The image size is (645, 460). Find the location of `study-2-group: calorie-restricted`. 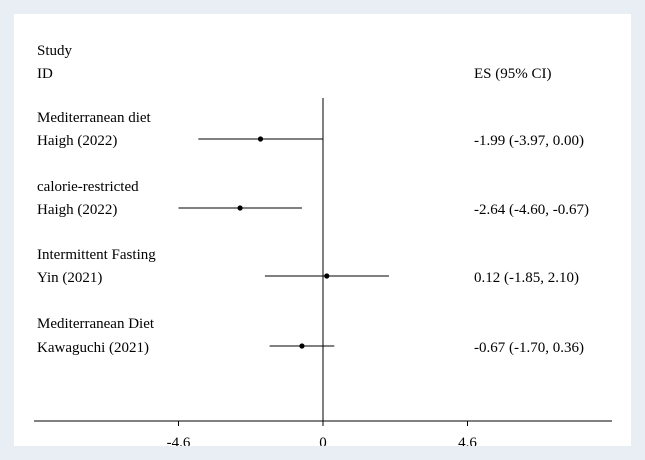

study-2-group: calorie-restricted is located at coordinates (88, 187).